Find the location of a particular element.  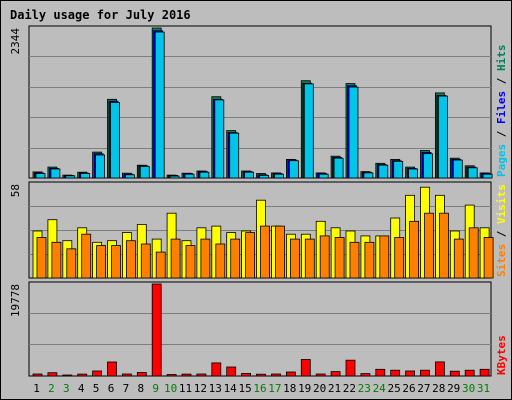

visits-legend-item: / is located at coordinates (501, 234).